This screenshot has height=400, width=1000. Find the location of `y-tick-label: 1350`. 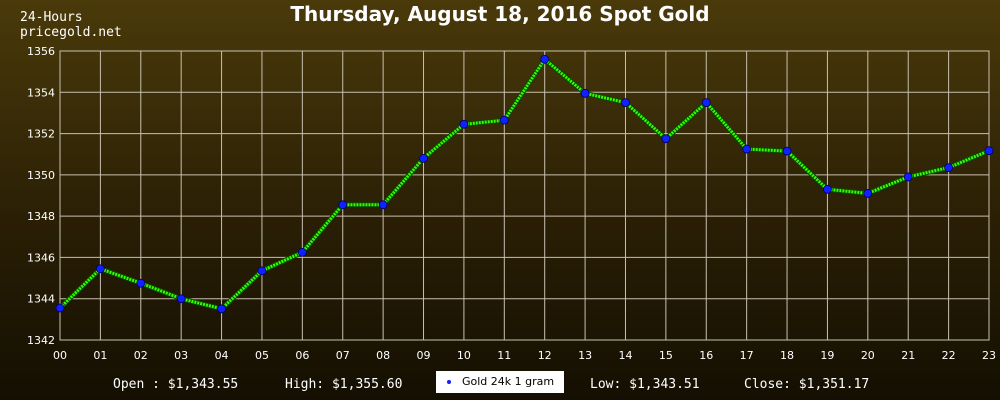

y-tick-label: 1350 is located at coordinates (41, 175).